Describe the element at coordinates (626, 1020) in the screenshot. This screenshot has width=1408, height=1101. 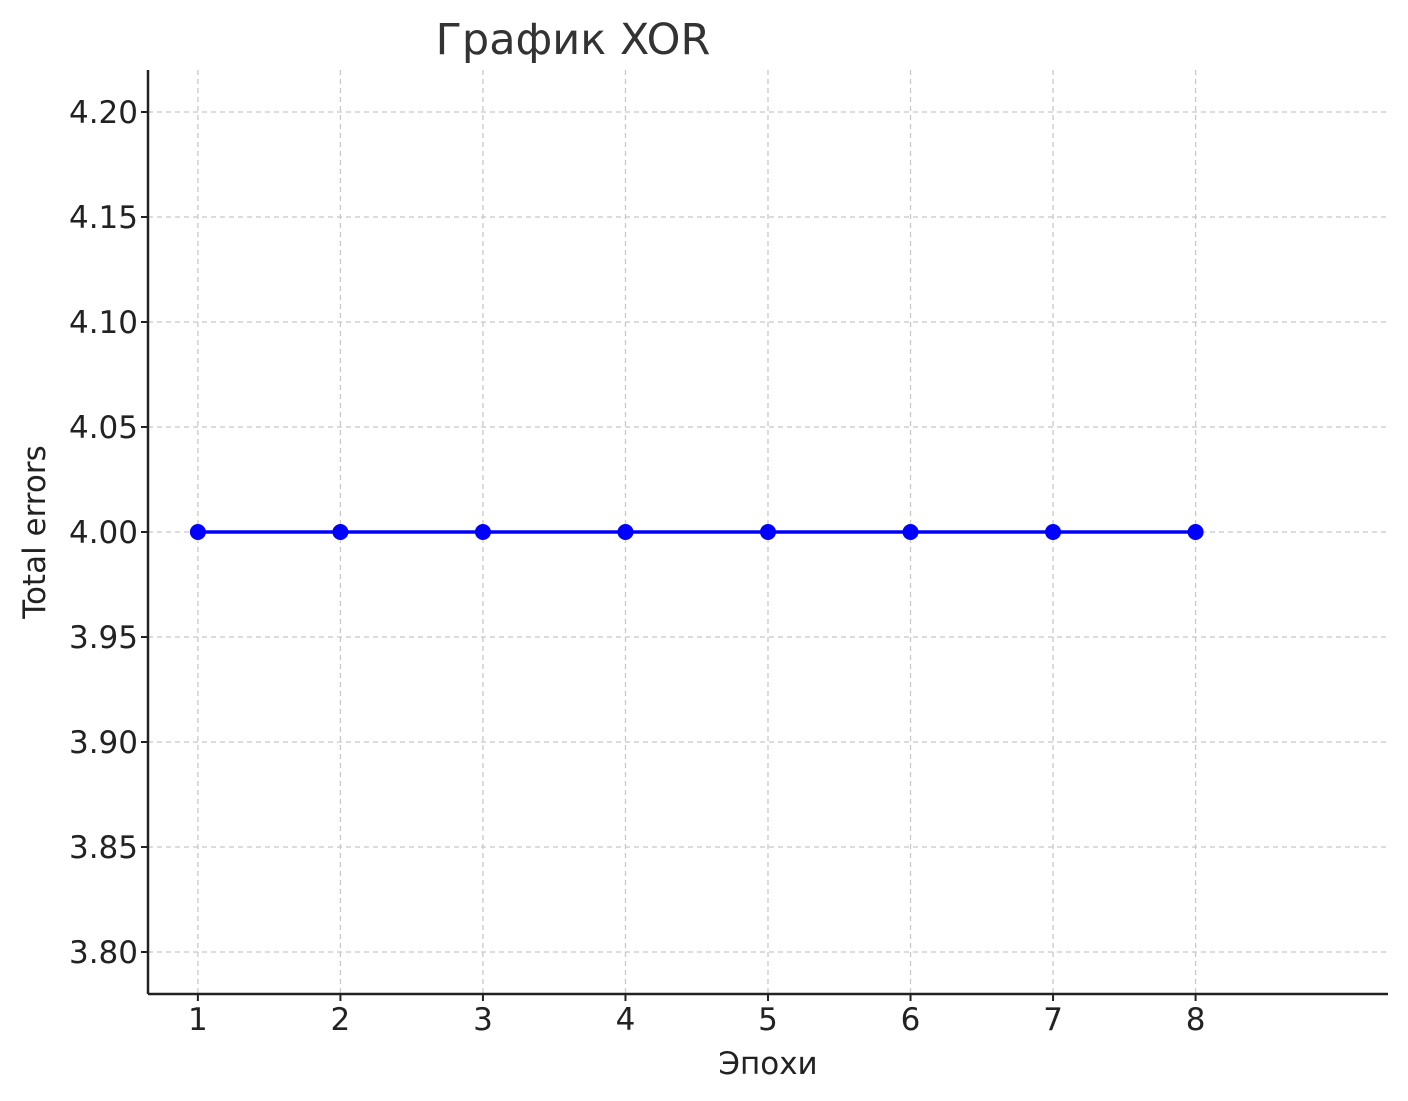
I see `x-tick-label-4: 4` at that location.